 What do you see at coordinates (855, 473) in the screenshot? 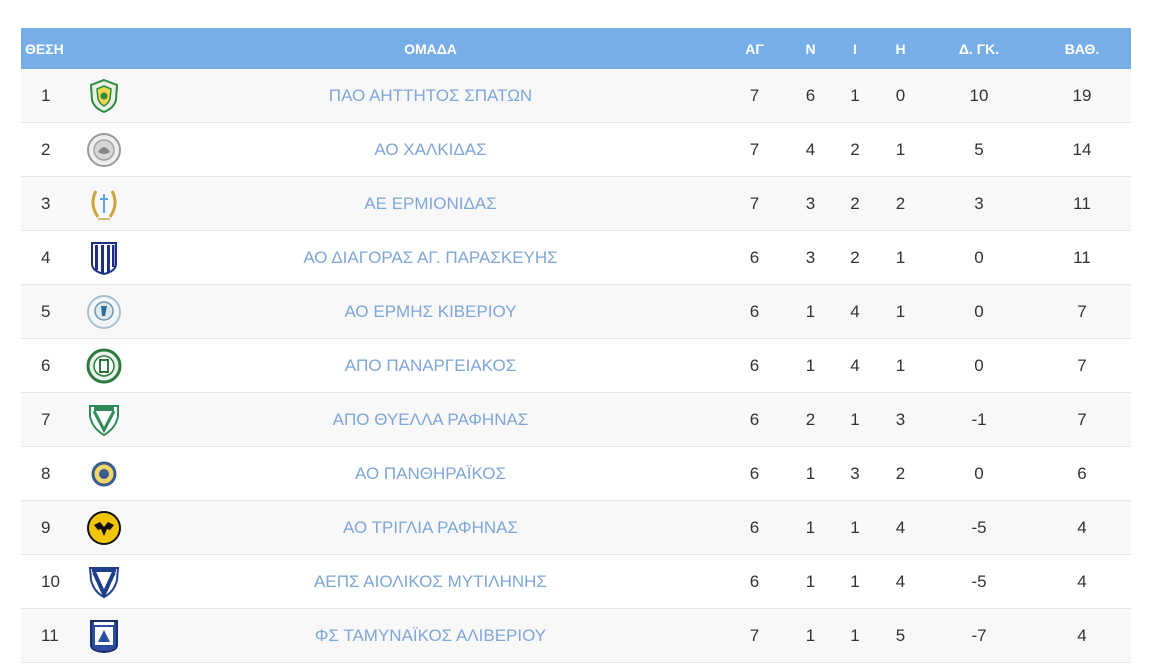
I see `draws-cell: 3` at bounding box center [855, 473].